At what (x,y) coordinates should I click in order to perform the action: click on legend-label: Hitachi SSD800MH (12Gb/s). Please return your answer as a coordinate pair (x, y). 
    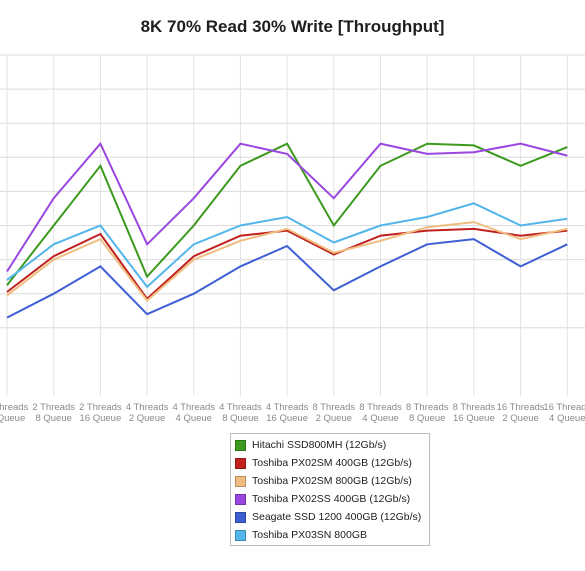
    Looking at the image, I should click on (319, 445).